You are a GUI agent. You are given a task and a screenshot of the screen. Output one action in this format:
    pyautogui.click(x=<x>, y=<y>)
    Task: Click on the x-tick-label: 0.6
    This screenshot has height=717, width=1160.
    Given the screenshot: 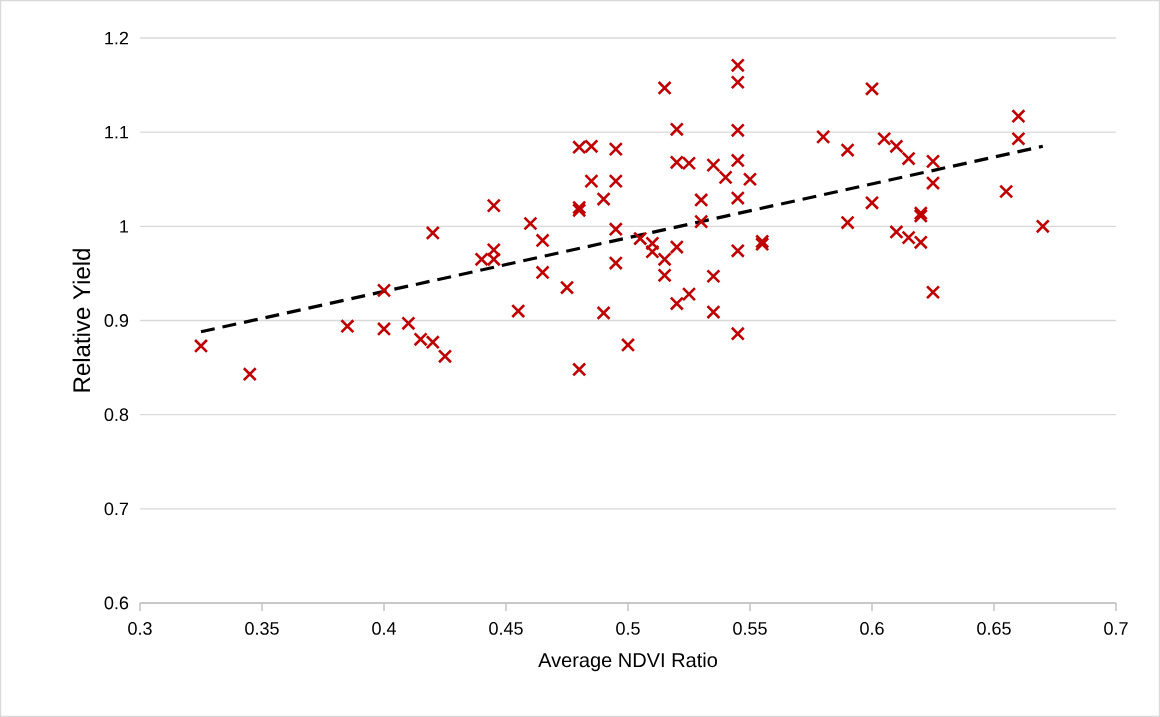 What is the action you would take?
    pyautogui.click(x=872, y=628)
    